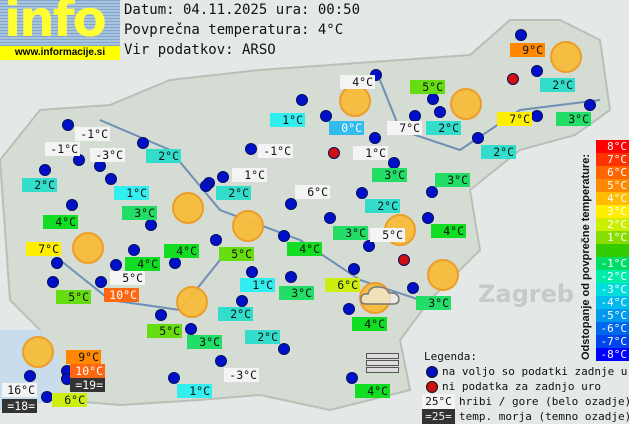 The width and height of the screenshot is (629, 424). What do you see at coordinates (242, 10) in the screenshot?
I see `date-line: Datum: 04.11.2025 ura: 00:50` at bounding box center [242, 10].